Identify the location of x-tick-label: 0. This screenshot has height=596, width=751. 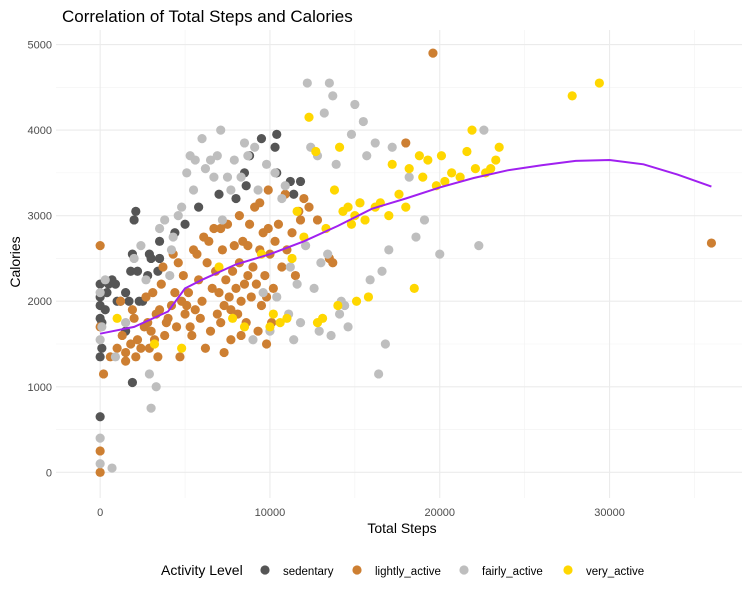
(100, 513).